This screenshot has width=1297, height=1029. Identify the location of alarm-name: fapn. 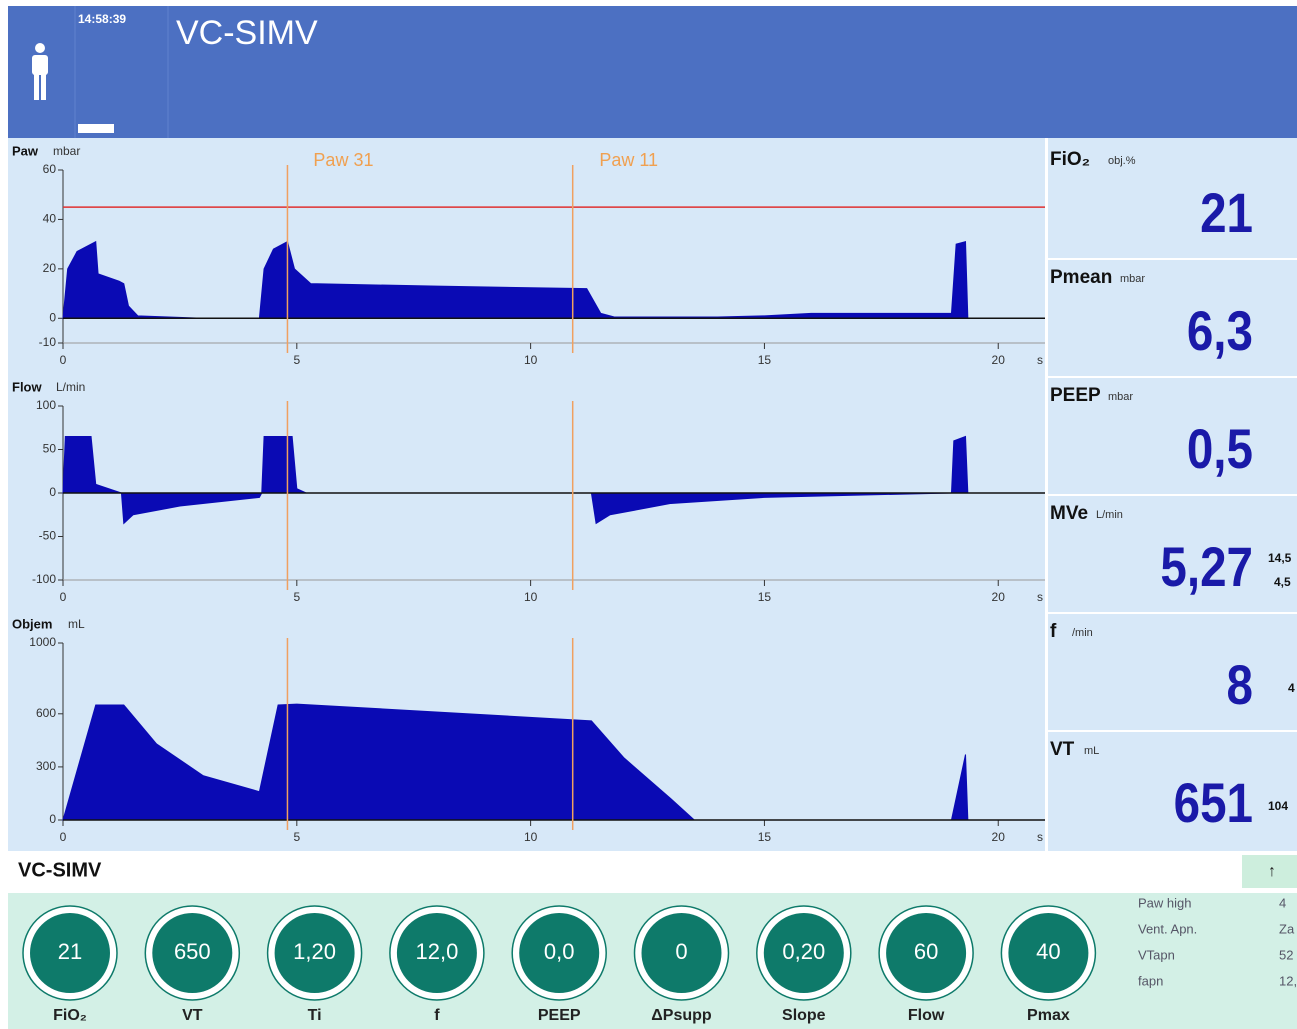
(1150, 980).